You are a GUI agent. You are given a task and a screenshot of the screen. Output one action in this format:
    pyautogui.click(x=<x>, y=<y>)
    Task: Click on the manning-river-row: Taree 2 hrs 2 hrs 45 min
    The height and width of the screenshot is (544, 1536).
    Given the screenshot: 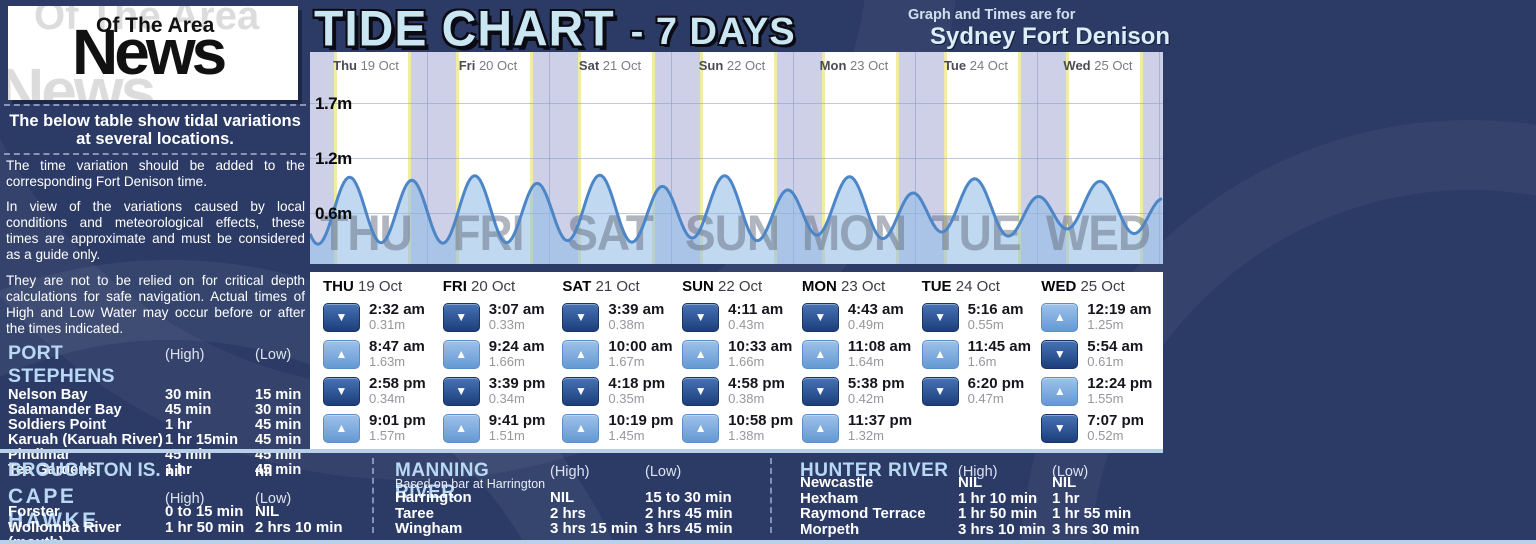 What is the action you would take?
    pyautogui.click(x=579, y=513)
    